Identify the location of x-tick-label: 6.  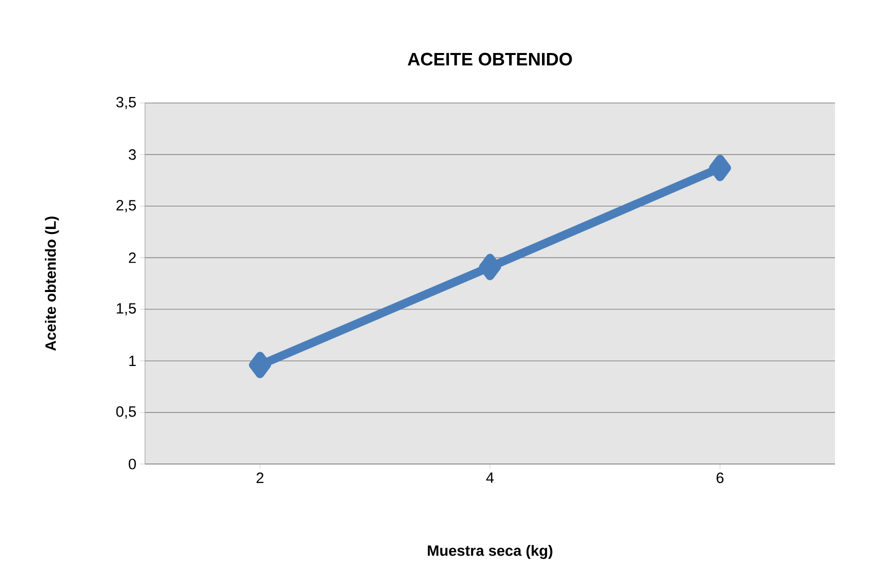
(720, 478).